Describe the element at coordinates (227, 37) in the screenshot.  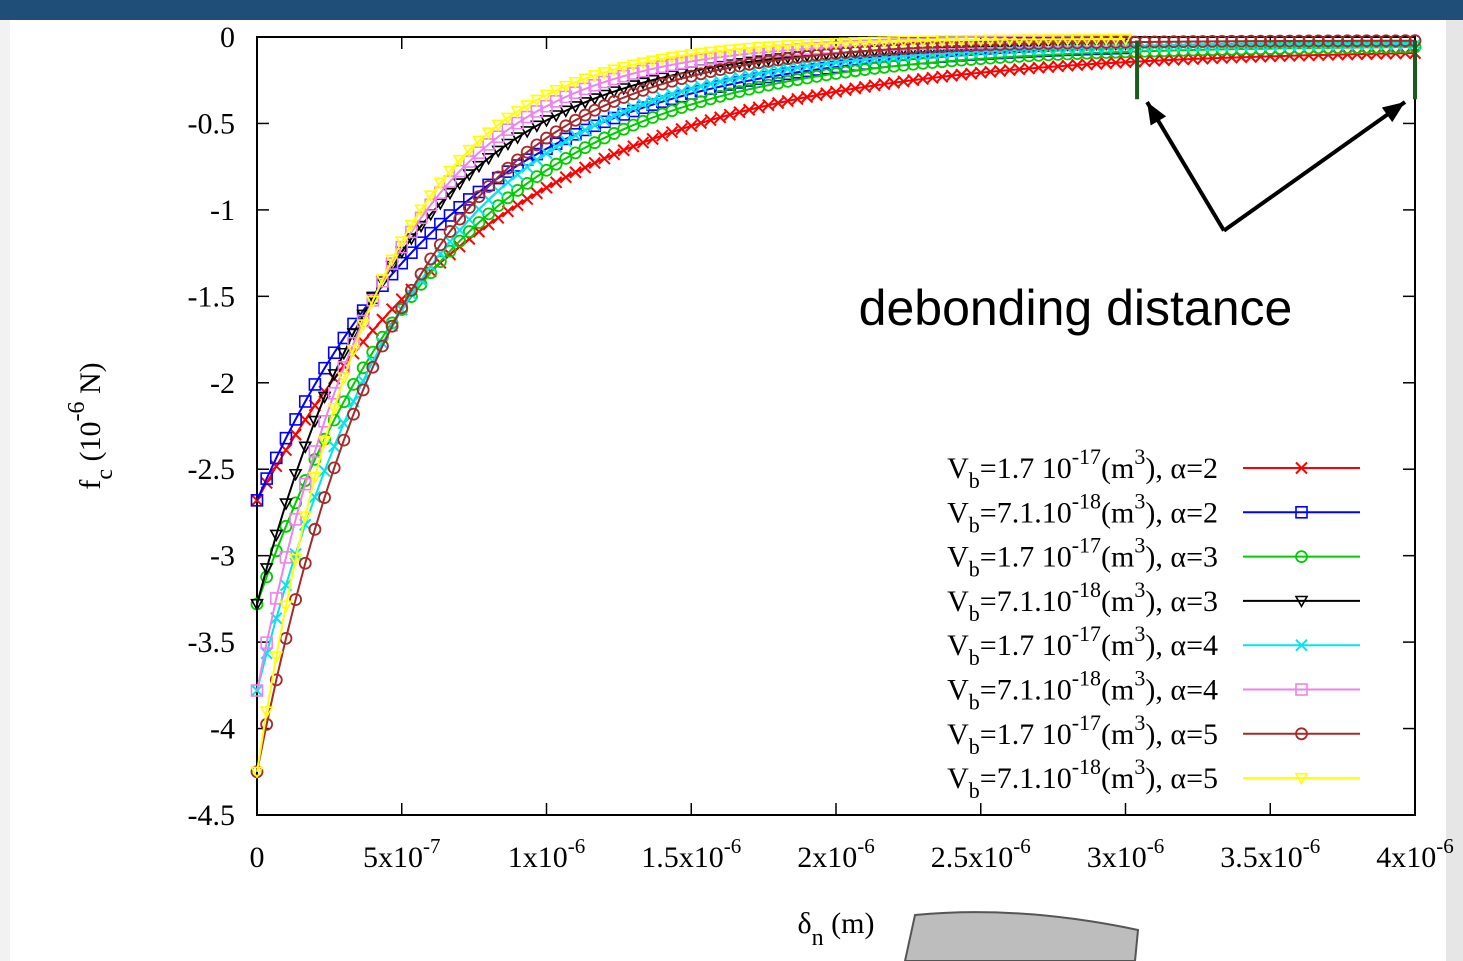
I see `y-tick-label: 0` at that location.